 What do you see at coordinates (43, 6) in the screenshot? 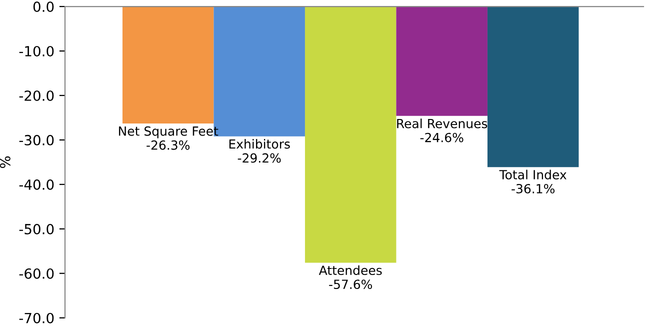
I see `y-tick-label: 0.0` at bounding box center [43, 6].